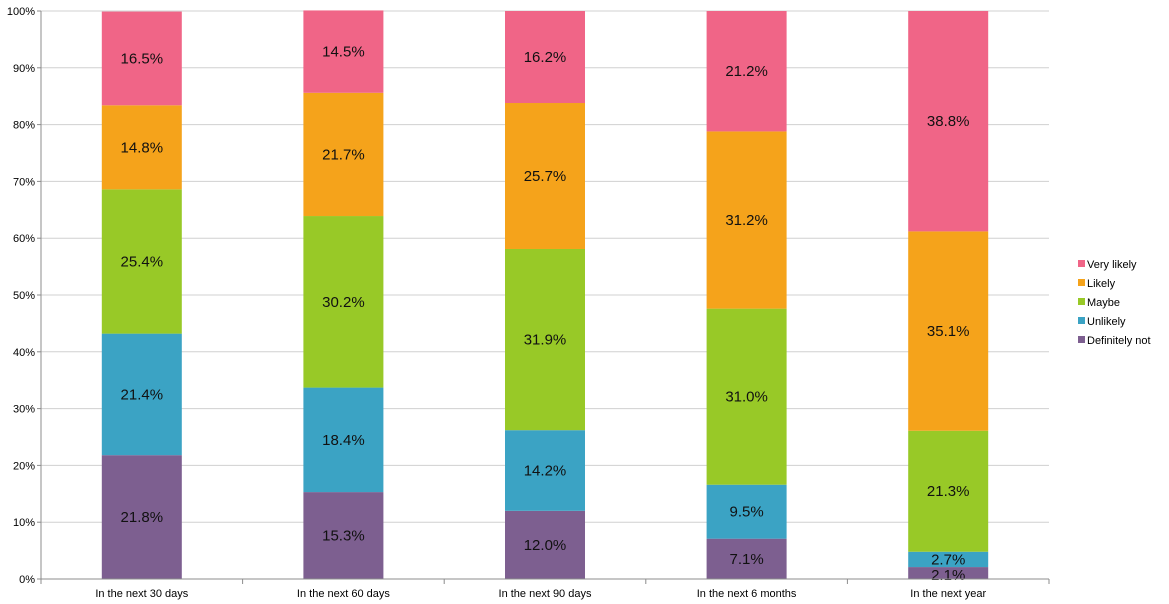  I want to click on legend-label: Maybe, so click(1103, 303).